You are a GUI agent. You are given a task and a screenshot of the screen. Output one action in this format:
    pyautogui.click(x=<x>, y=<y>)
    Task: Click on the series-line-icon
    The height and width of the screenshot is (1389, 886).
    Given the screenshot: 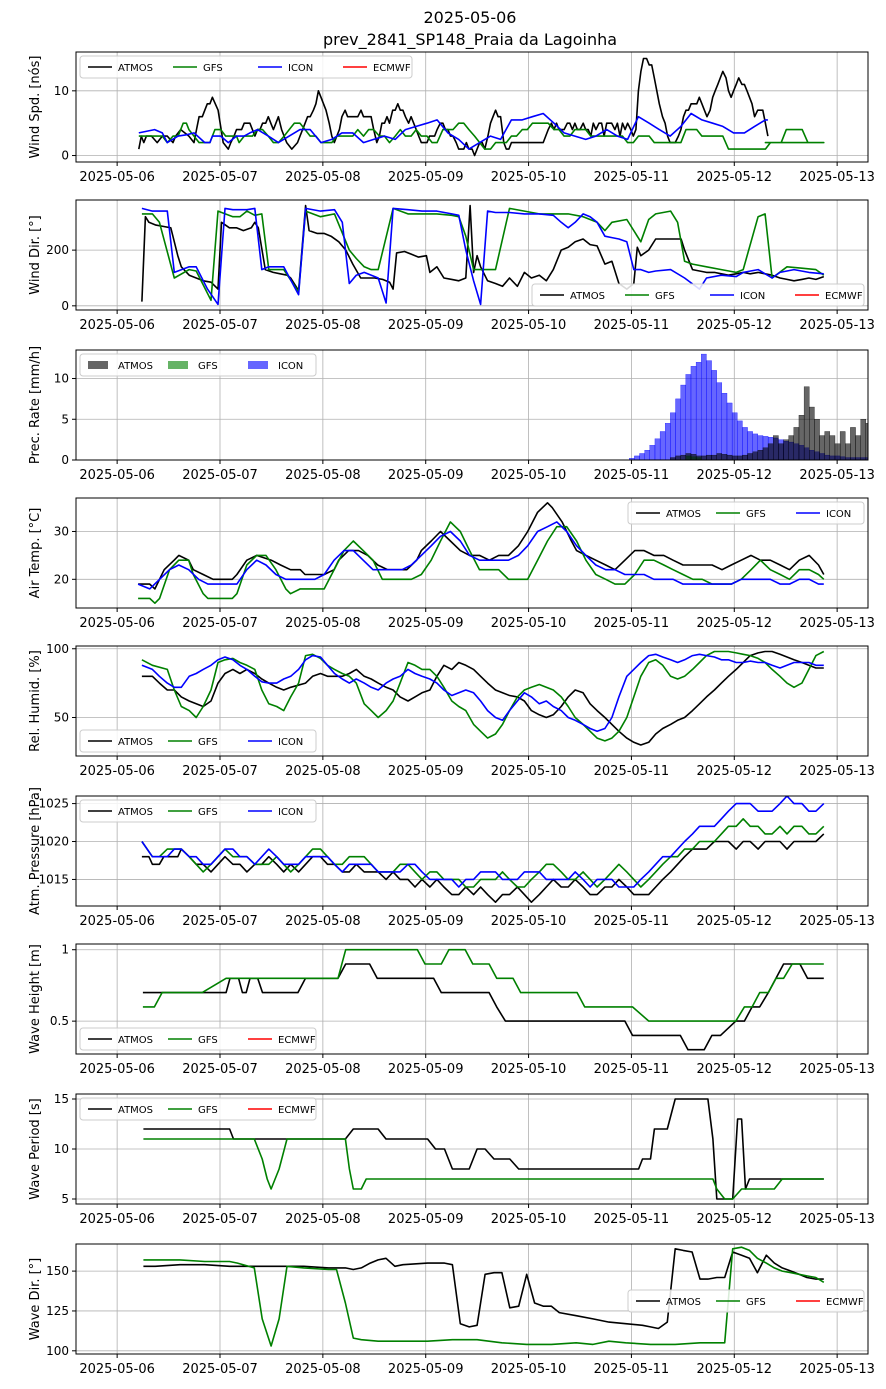 What is the action you would take?
    pyautogui.click(x=482, y=256)
    